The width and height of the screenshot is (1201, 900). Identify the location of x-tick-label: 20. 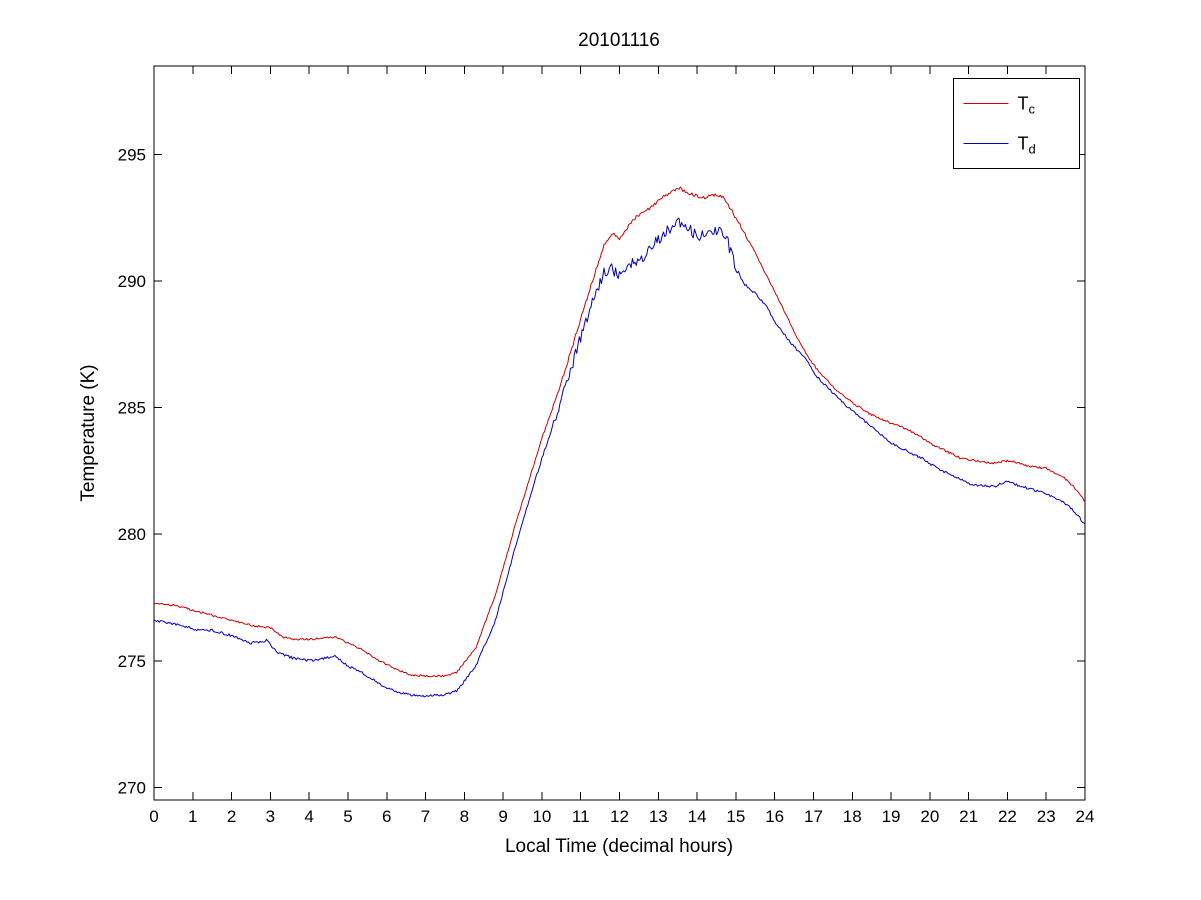
(929, 816).